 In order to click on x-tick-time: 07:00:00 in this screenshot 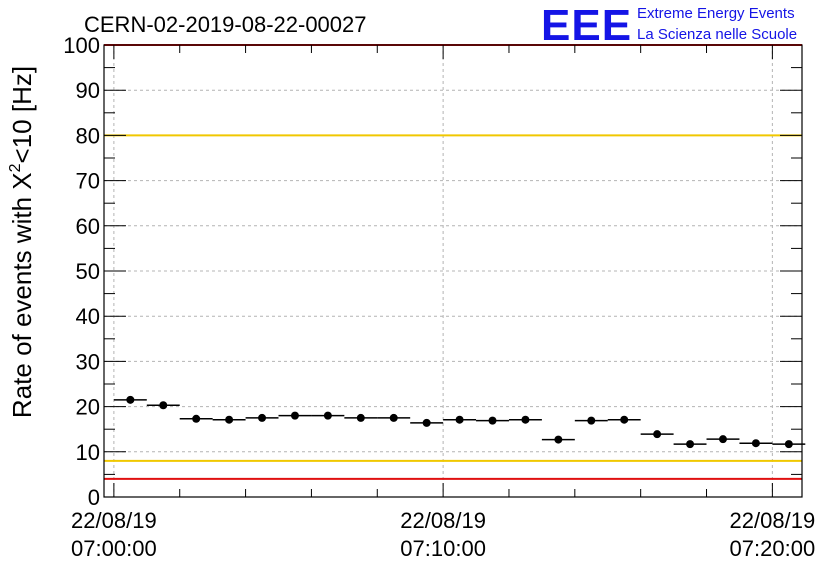, I will do `click(114, 548)`.